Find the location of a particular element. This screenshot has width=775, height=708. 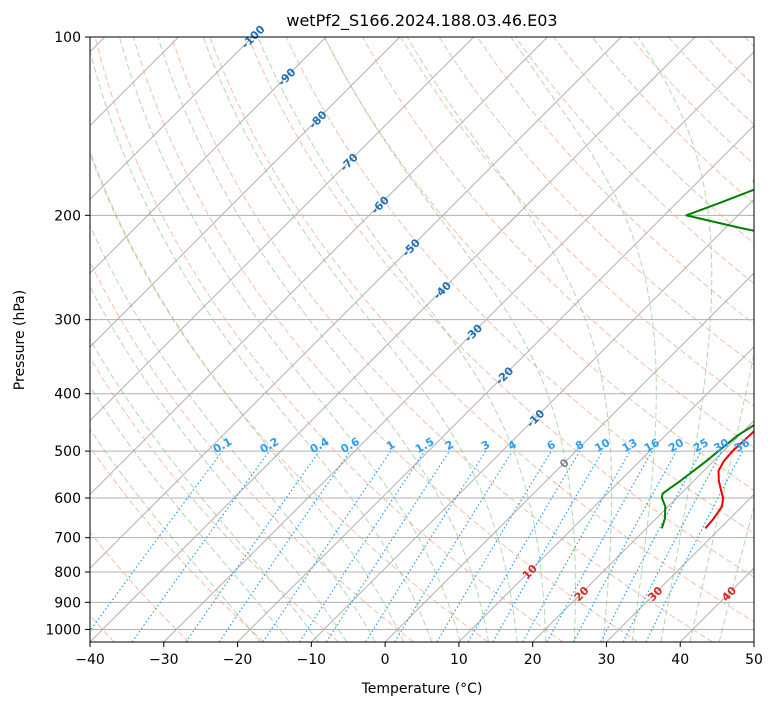

x-axis-title: Temperature (°C) is located at coordinates (422, 689).